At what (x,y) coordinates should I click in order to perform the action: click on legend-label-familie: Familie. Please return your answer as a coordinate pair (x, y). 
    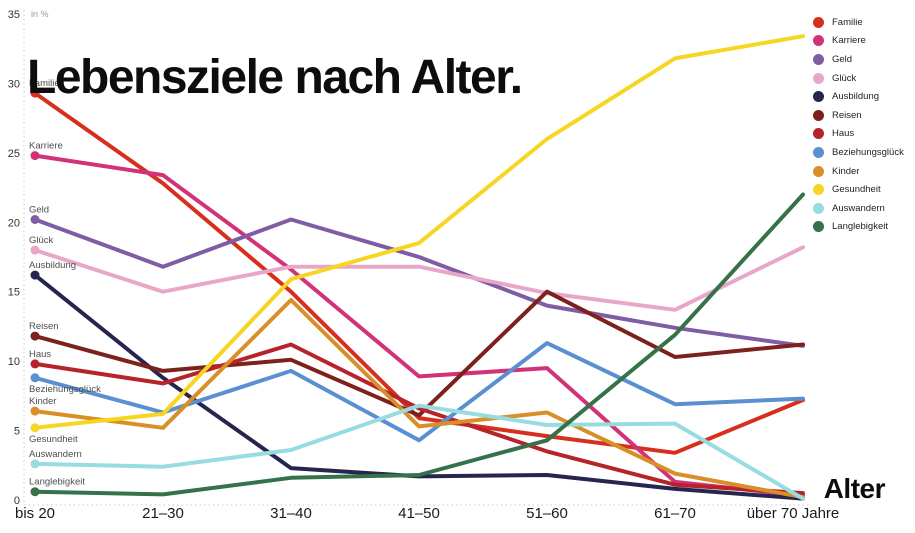
    Looking at the image, I should click on (847, 22).